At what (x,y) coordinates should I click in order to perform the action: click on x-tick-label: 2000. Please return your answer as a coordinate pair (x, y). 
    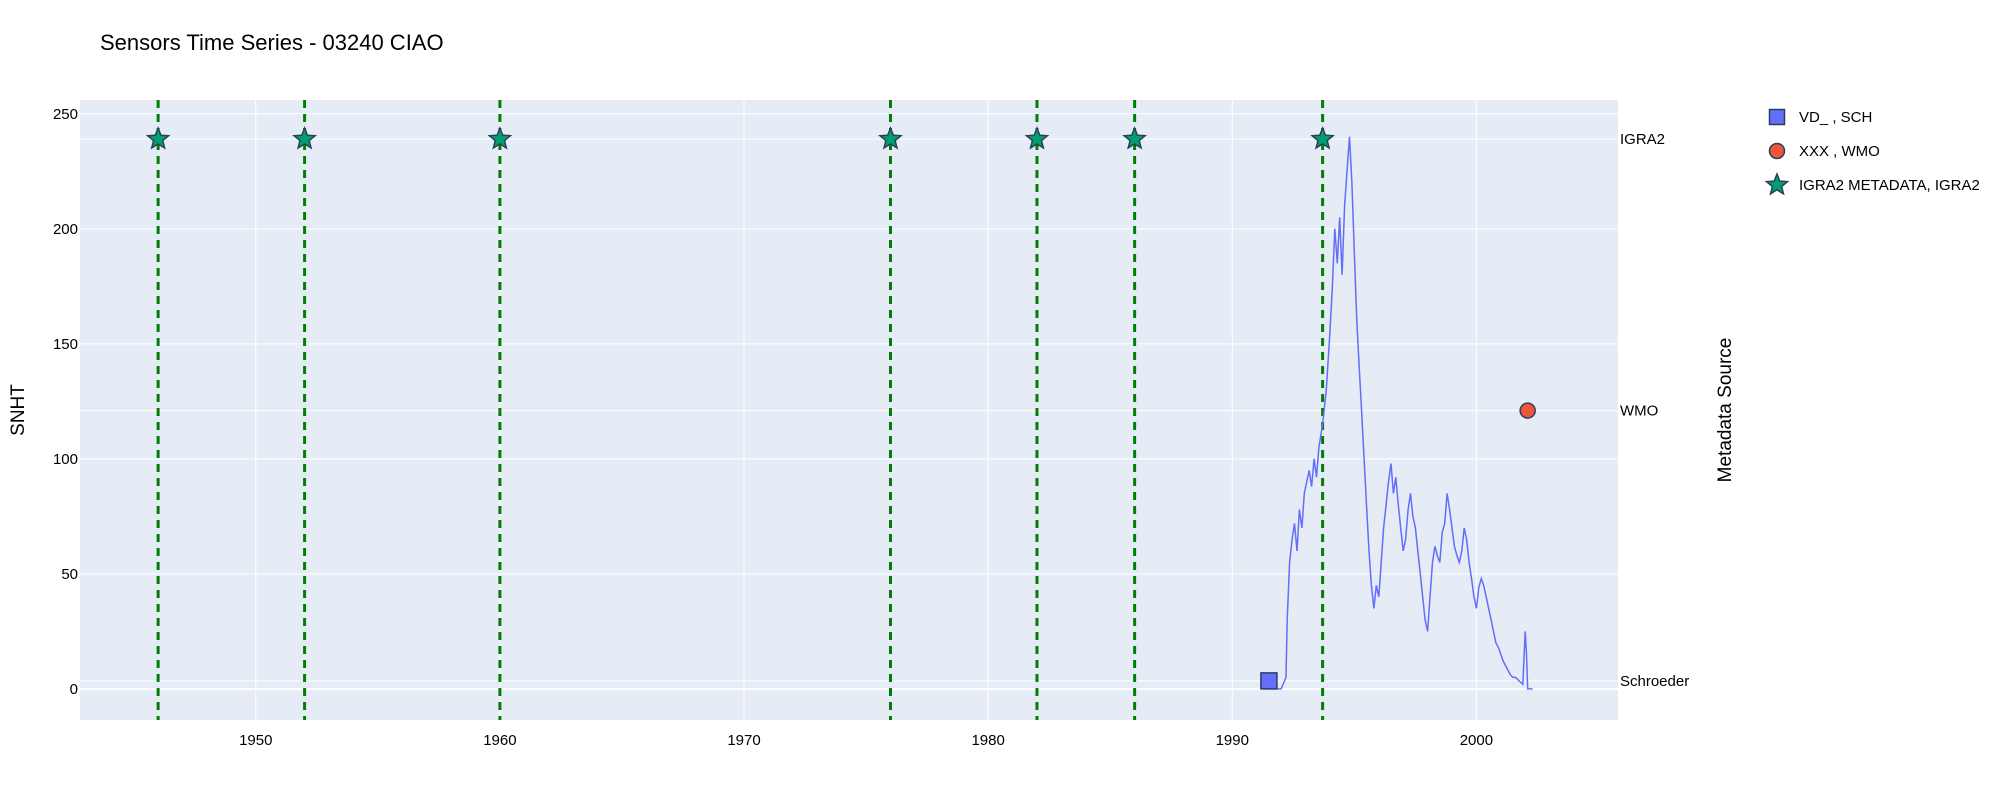
    Looking at the image, I should click on (1476, 740).